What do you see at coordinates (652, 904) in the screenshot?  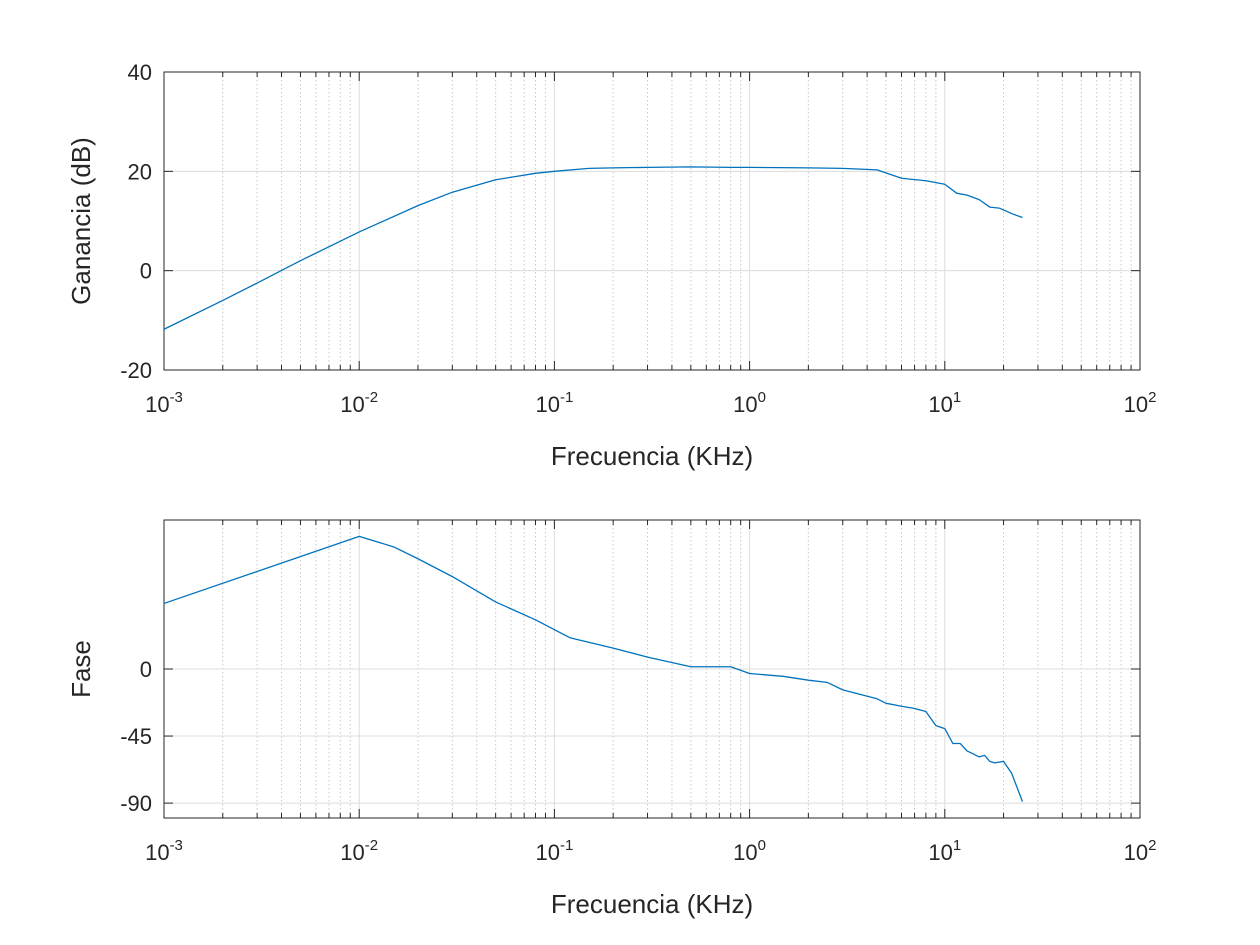 I see `phase-x-axis-label: Frecuencia (KHz)` at bounding box center [652, 904].